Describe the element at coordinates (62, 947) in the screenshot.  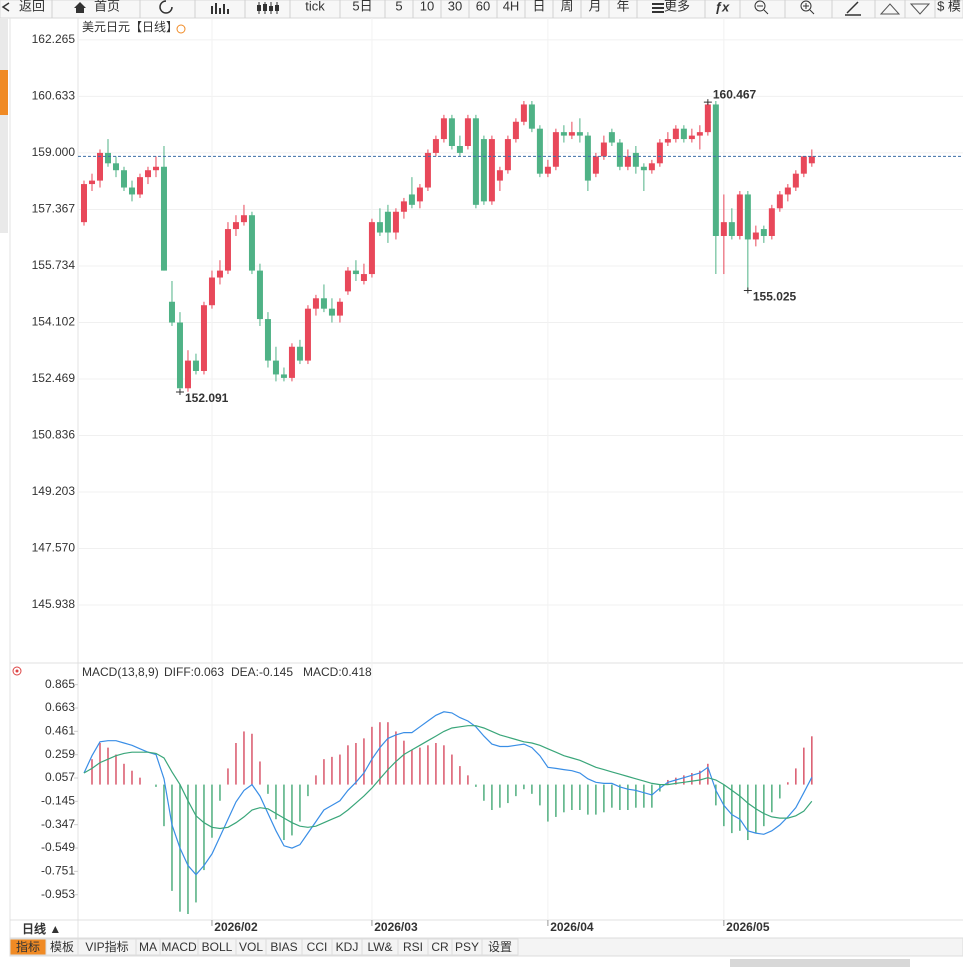
I see `tab-label: 模板` at that location.